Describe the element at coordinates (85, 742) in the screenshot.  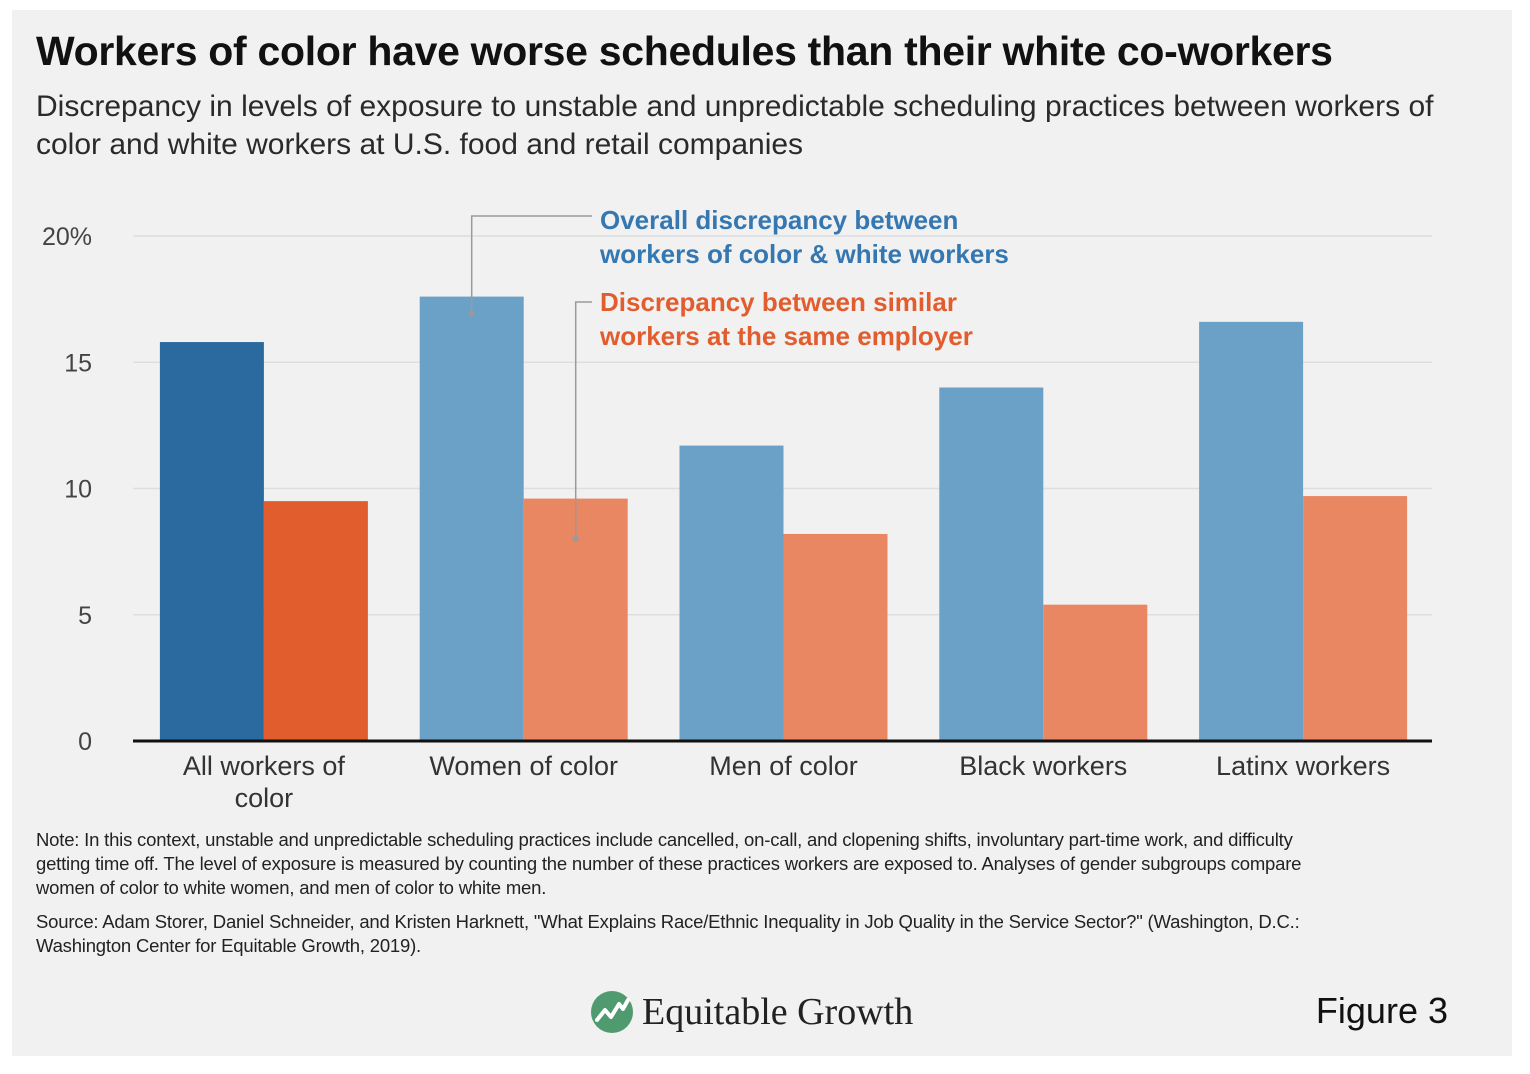
I see `y-tick-label: 0` at that location.